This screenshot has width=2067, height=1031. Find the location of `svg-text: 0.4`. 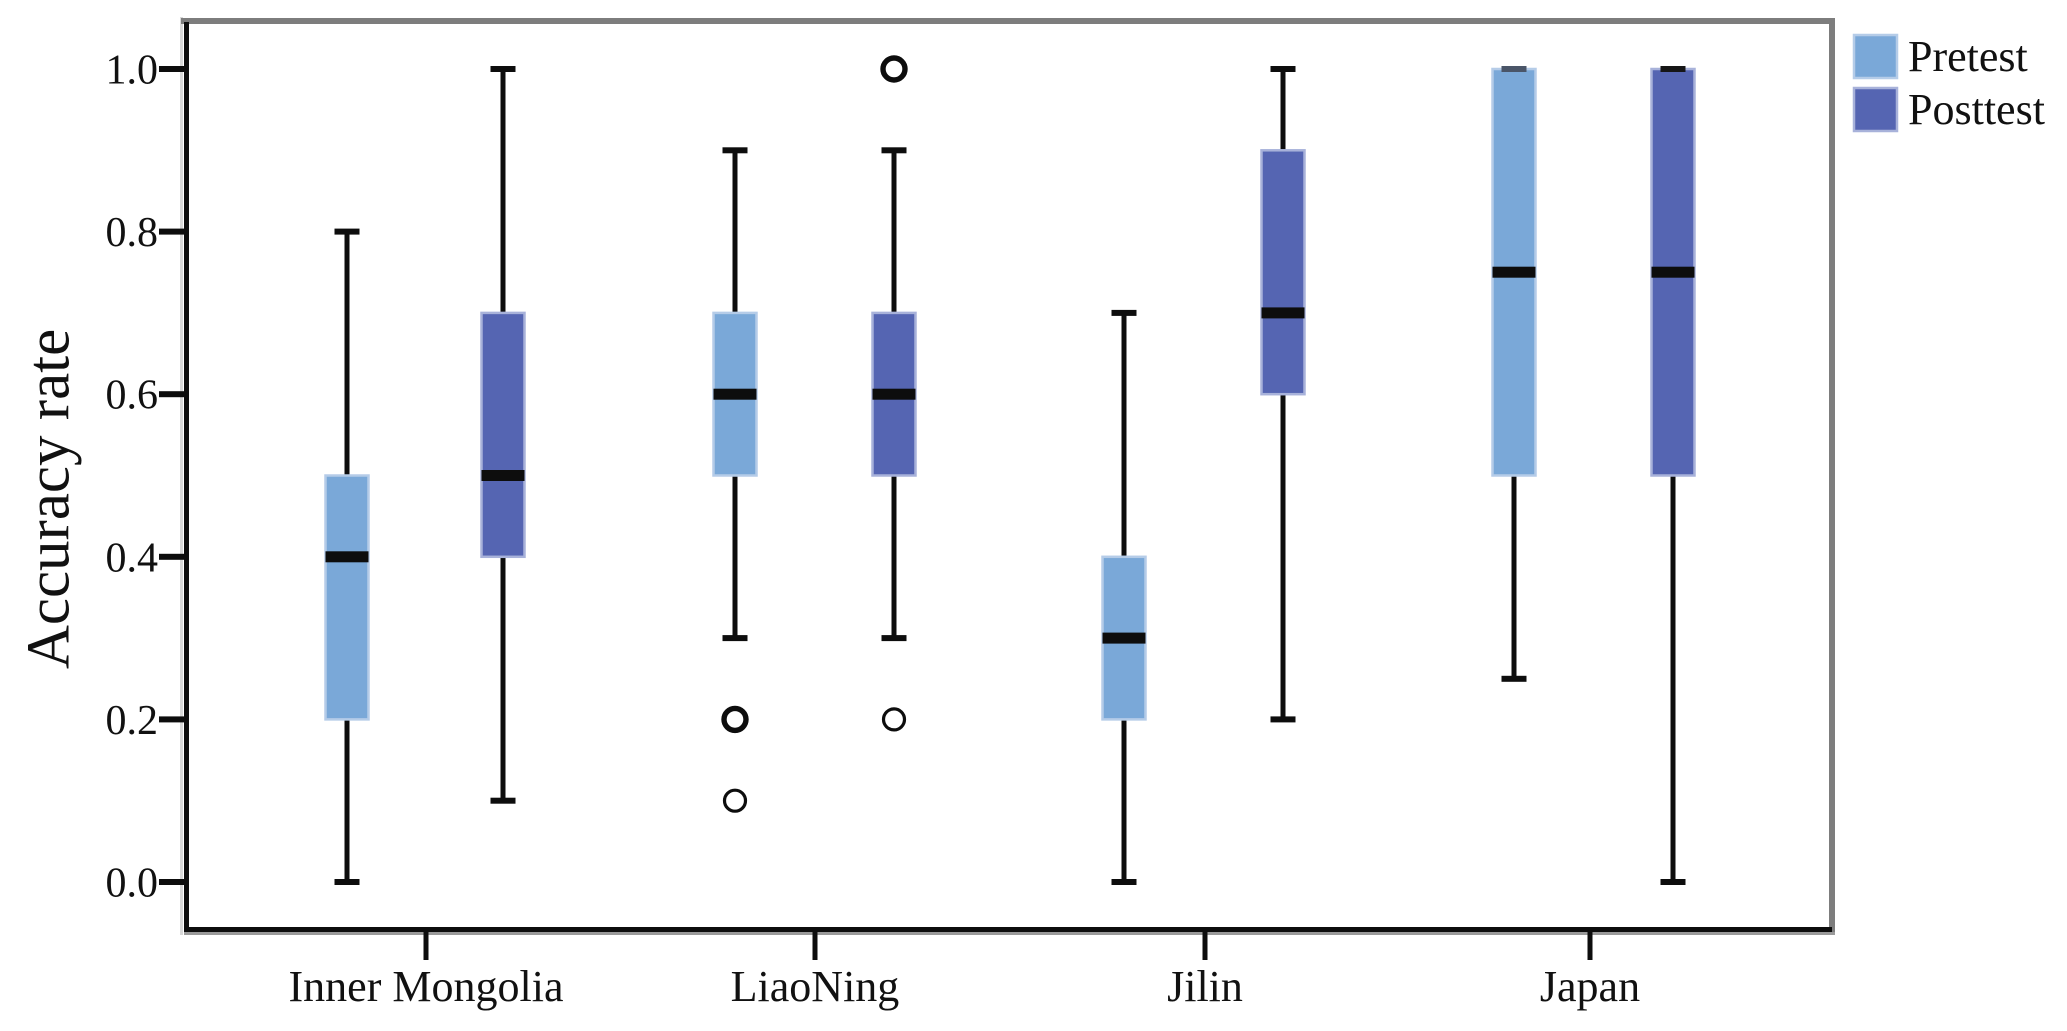

svg-text: 0.4 is located at coordinates (132, 558).